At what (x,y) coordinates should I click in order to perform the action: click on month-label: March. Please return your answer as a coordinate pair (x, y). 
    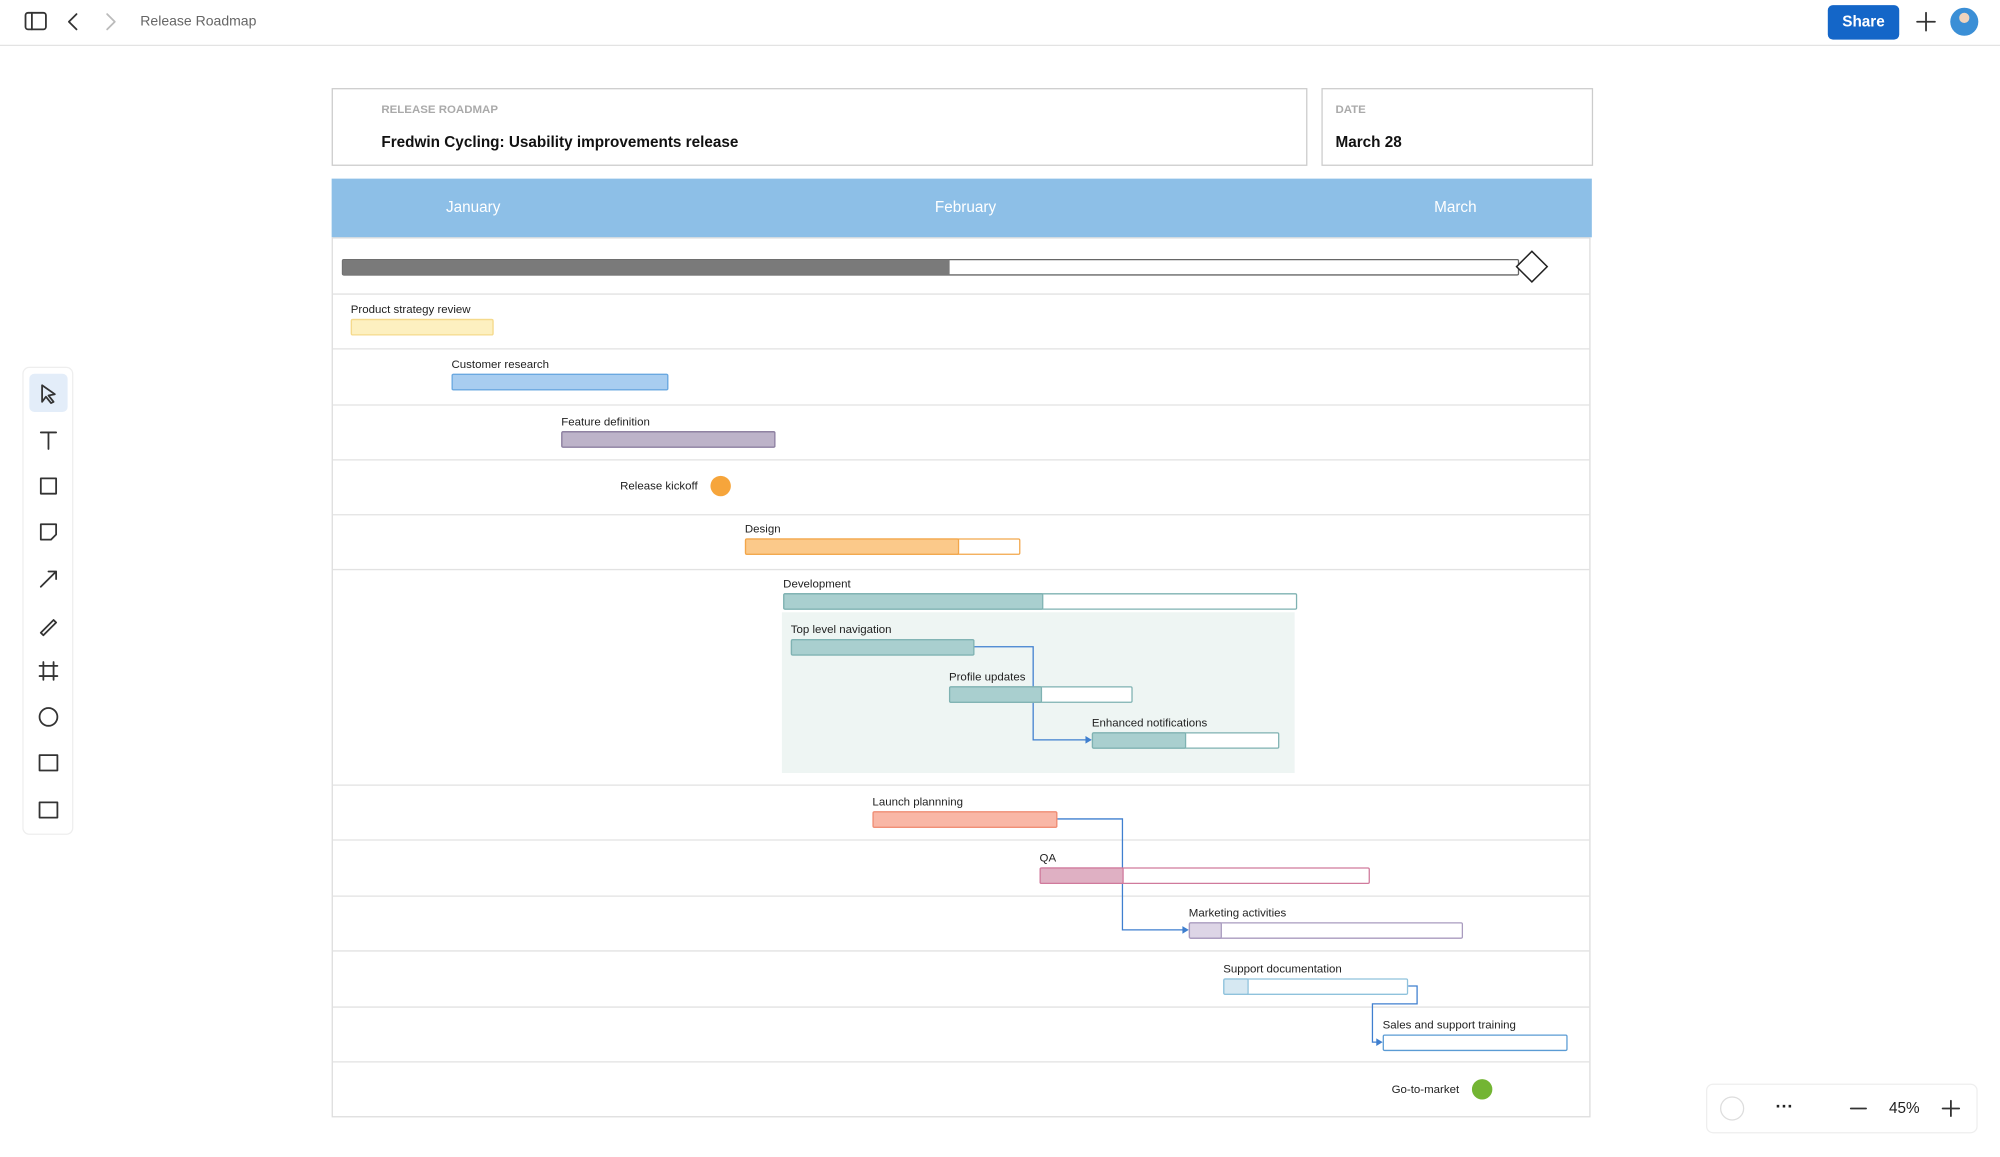
    Looking at the image, I should click on (1455, 207).